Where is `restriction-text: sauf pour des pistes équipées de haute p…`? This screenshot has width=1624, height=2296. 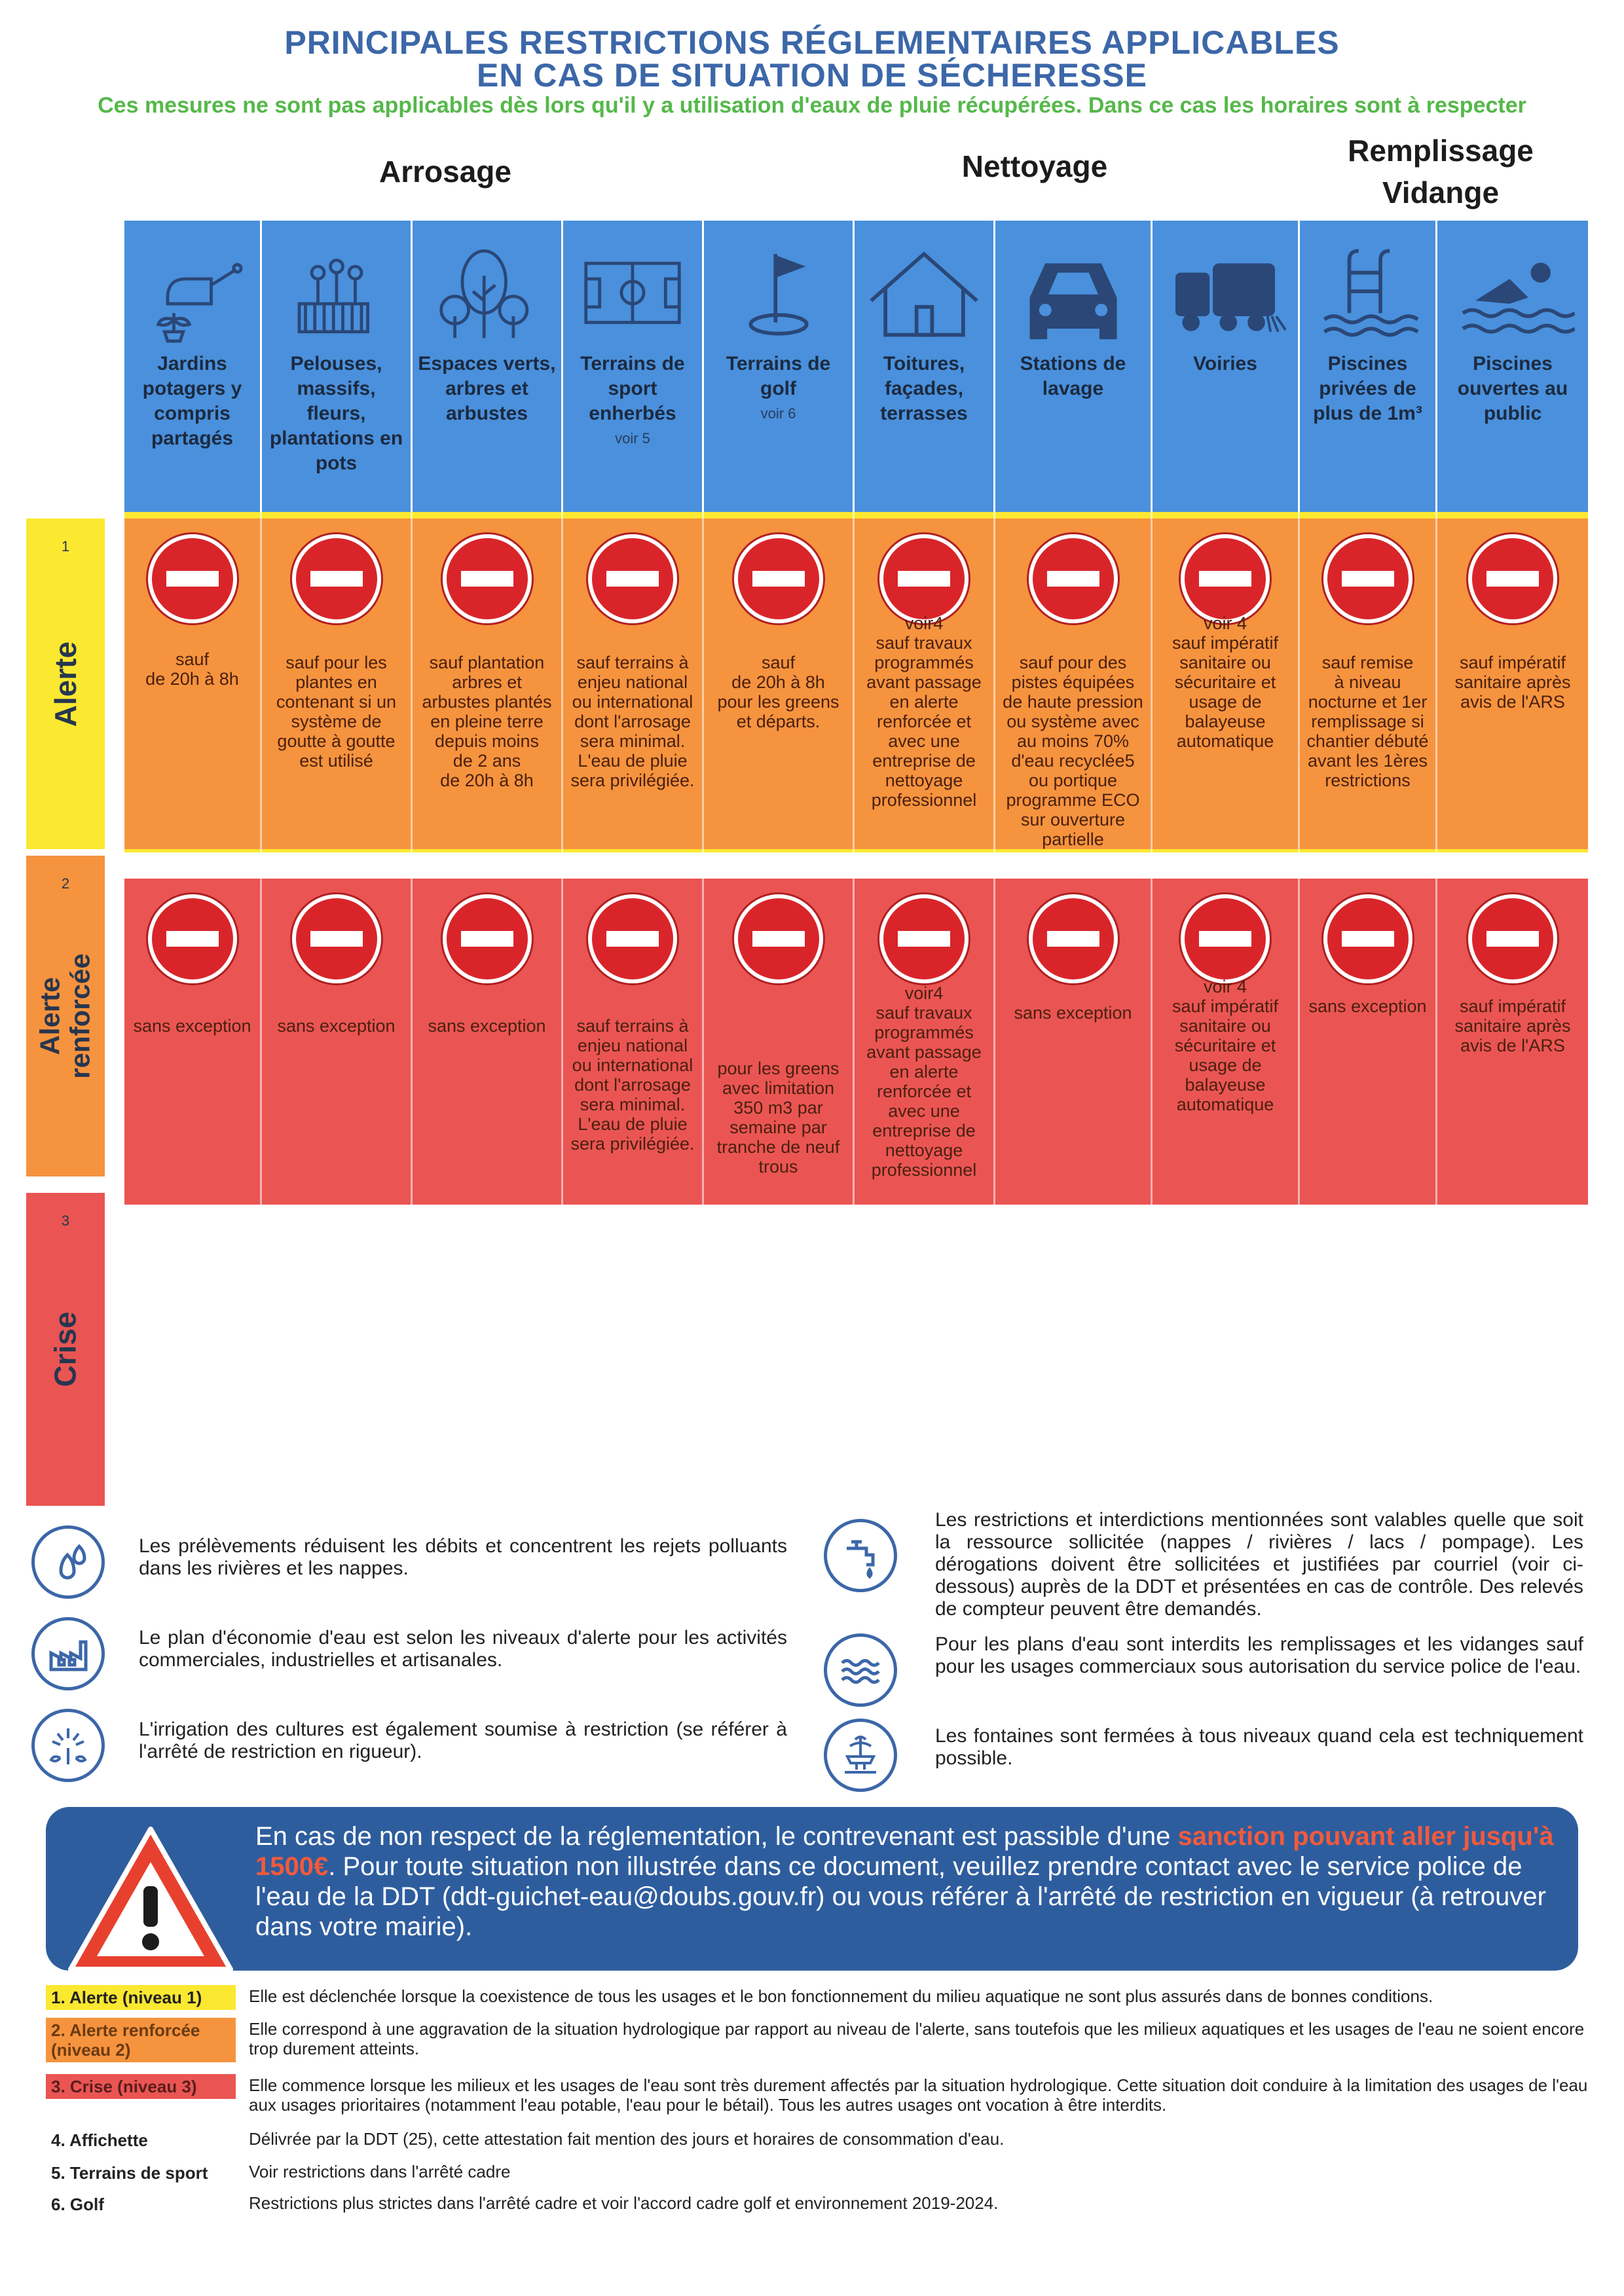 restriction-text: sauf pour des pistes équipées de haute p… is located at coordinates (1073, 751).